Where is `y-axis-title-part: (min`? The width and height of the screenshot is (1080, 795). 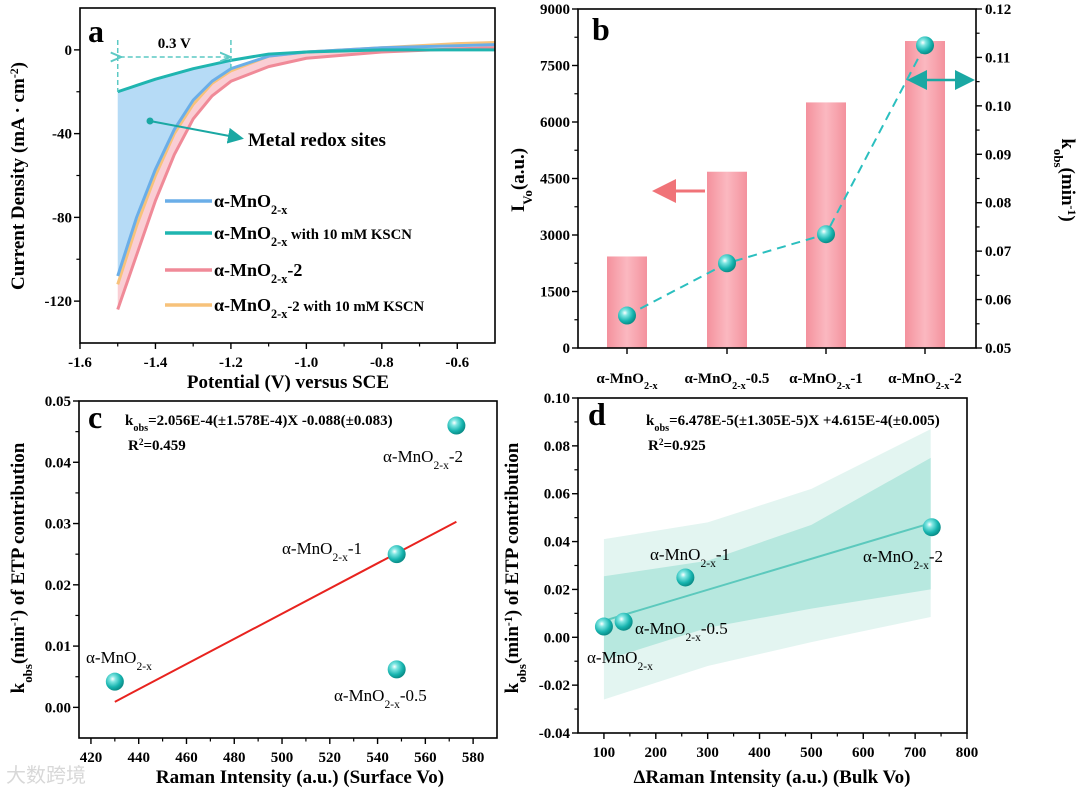 y-axis-title-part: (min is located at coordinates (512, 645).